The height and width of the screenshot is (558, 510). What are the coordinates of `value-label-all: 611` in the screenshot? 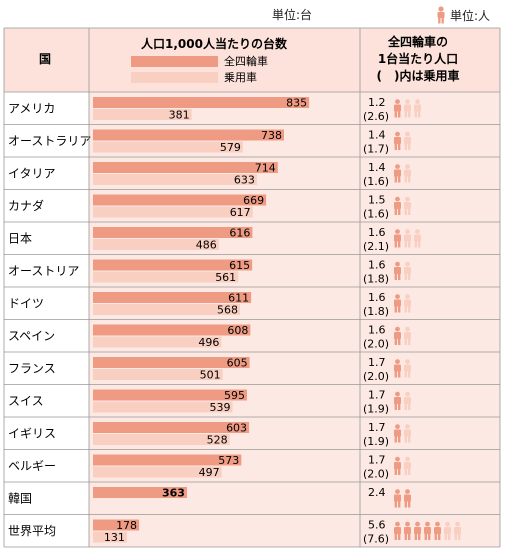 It's located at (238, 298).